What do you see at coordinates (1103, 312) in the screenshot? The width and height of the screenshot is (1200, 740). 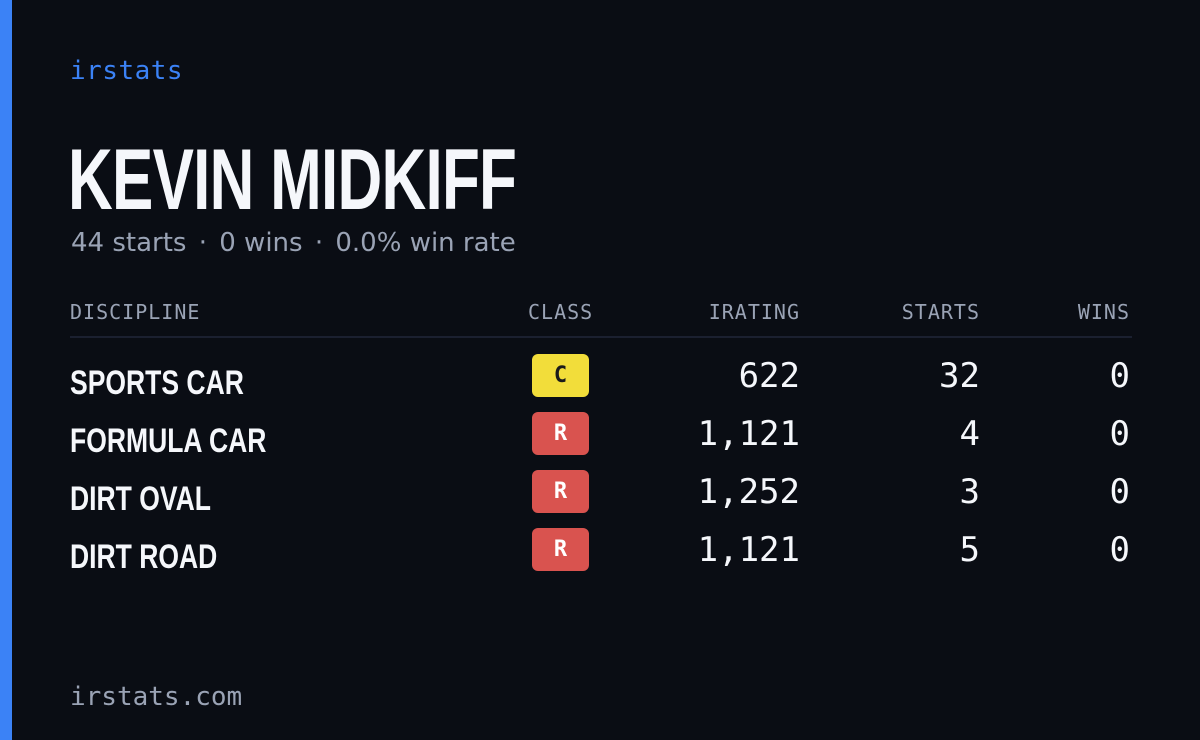 I see `header-wins: WINS` at bounding box center [1103, 312].